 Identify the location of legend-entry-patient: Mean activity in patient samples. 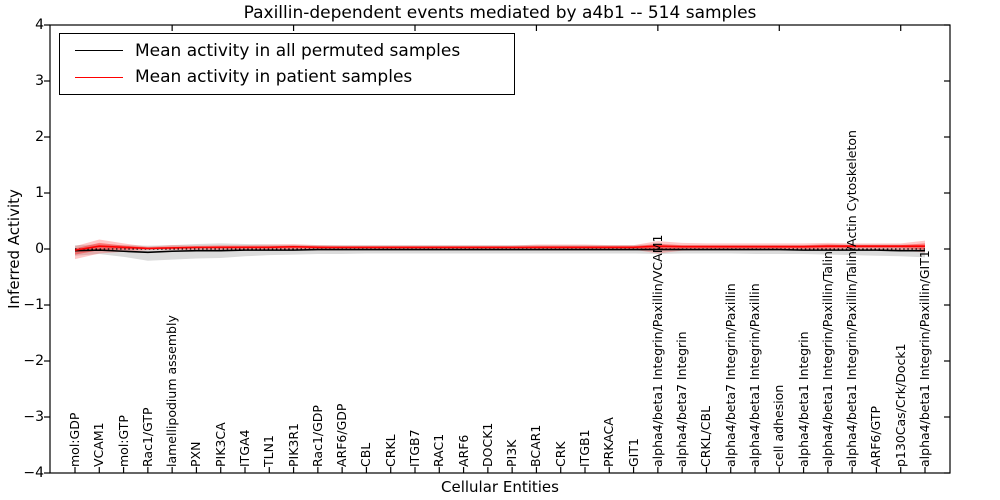
(287, 77).